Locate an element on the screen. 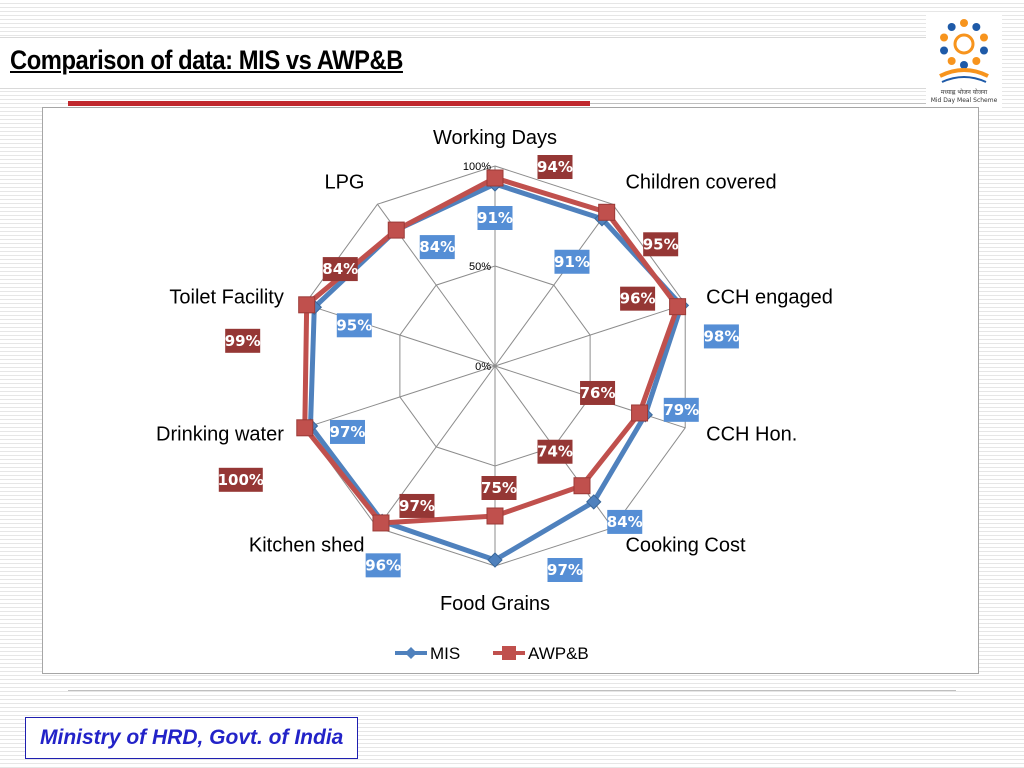 This screenshot has height=768, width=1024. data-label: 98% is located at coordinates (721, 336).